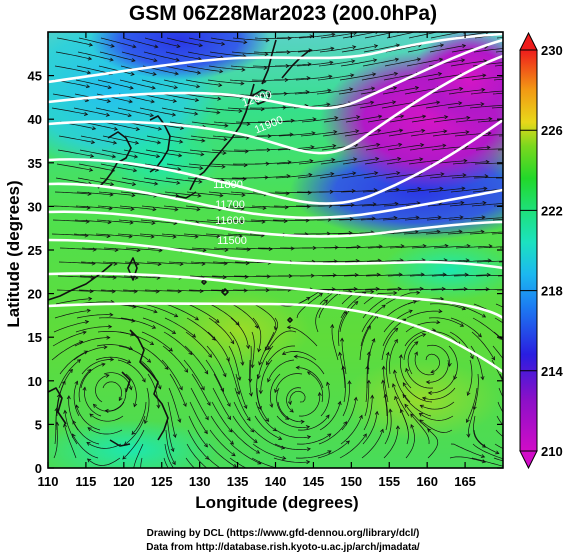  What do you see at coordinates (552, 50) in the screenshot?
I see `colorbar-label: 230` at bounding box center [552, 50].